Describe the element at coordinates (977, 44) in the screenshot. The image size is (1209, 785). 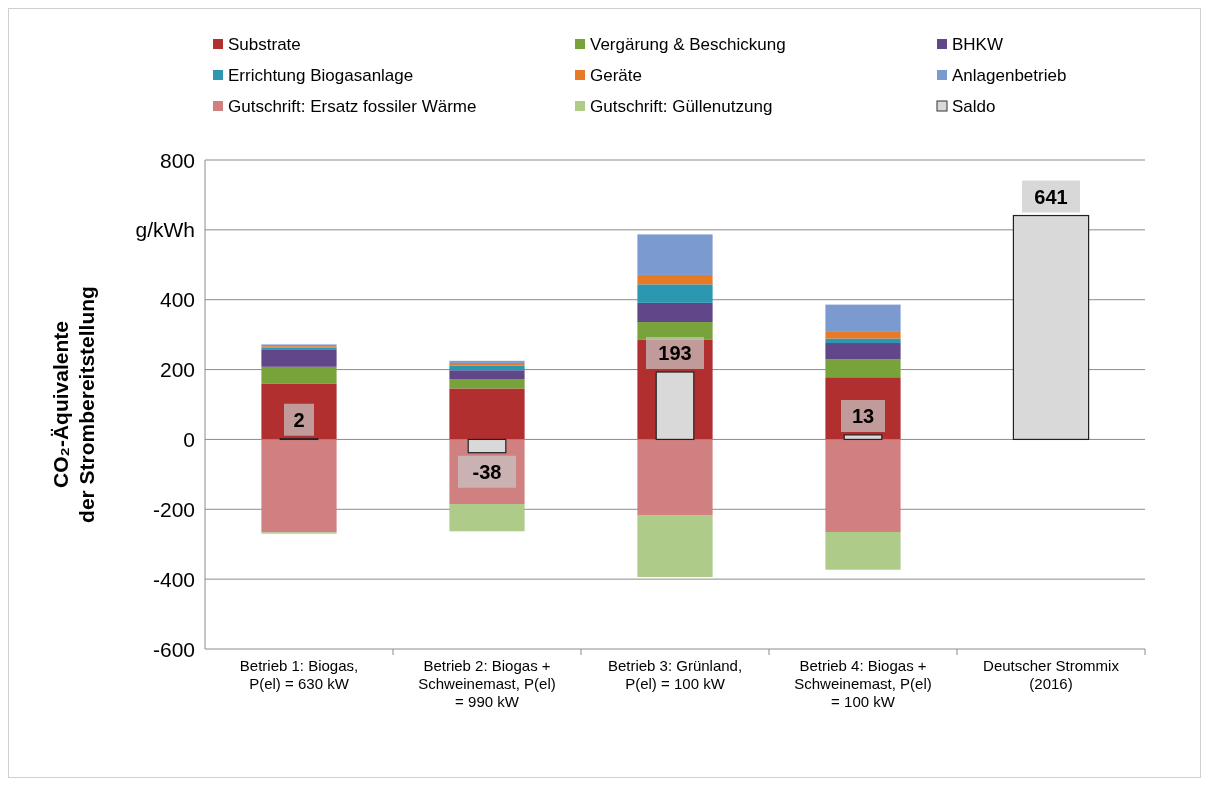
I see `legend-label: BHKW` at that location.